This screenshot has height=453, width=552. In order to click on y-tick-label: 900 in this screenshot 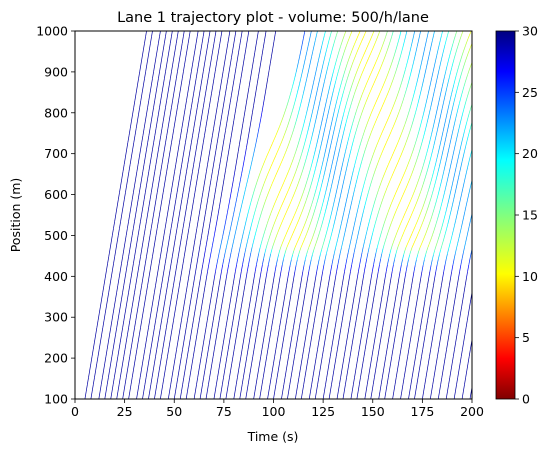, I will do `click(56, 71)`.